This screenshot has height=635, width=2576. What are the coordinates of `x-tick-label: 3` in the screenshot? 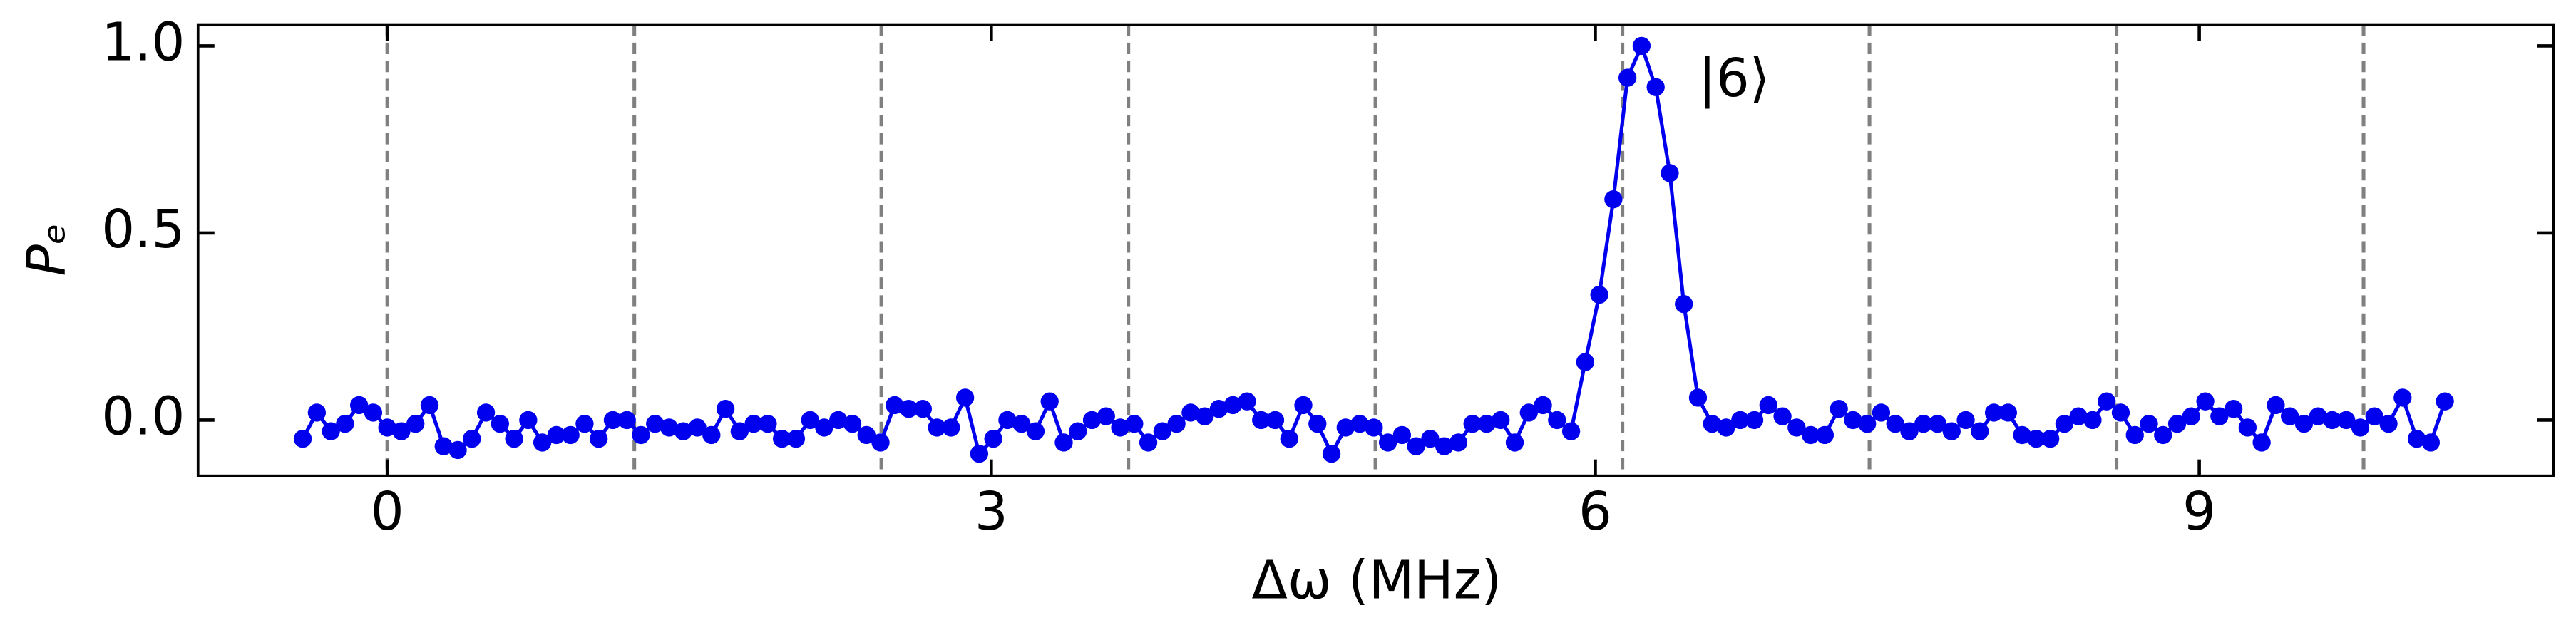 It's located at (991, 512).